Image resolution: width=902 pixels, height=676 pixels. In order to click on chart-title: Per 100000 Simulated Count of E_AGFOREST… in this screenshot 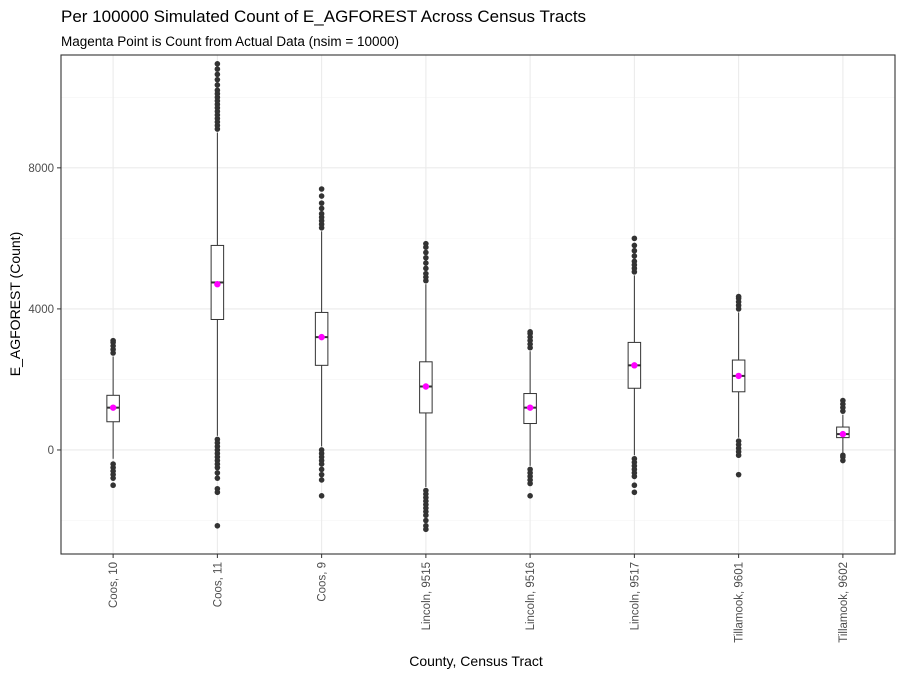, I will do `click(323, 16)`.